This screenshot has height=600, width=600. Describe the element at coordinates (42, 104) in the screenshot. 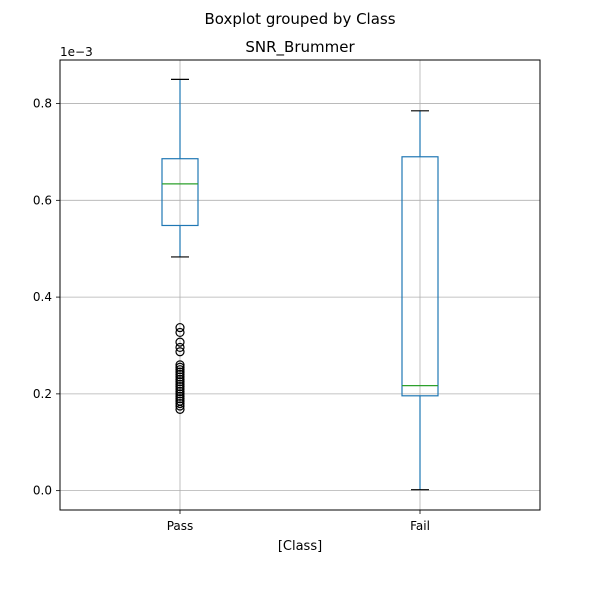

I see `y-tick-label: 0.8` at that location.